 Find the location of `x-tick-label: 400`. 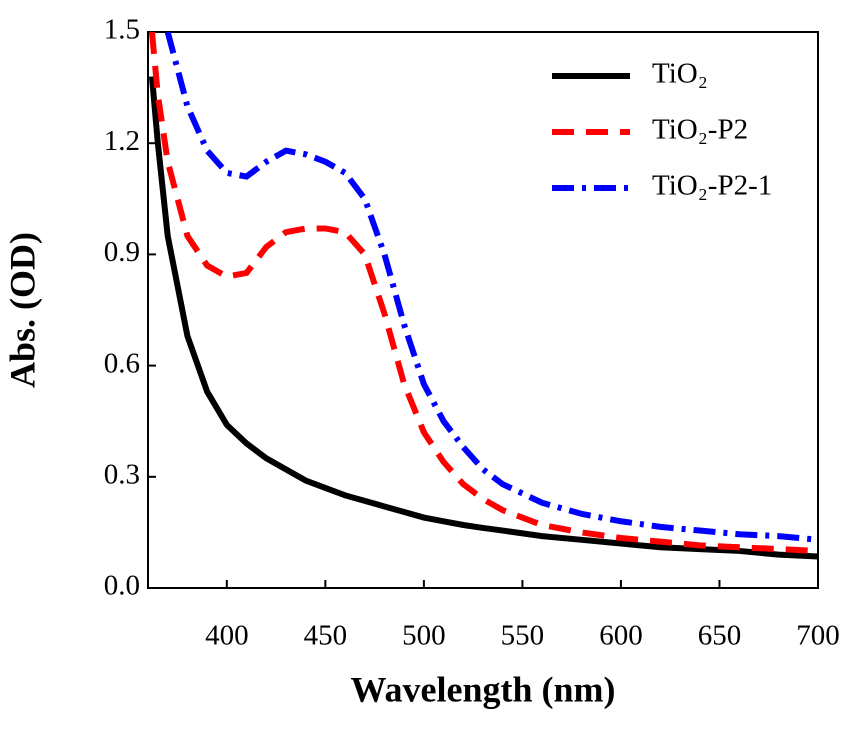

x-tick-label: 400 is located at coordinates (227, 636).